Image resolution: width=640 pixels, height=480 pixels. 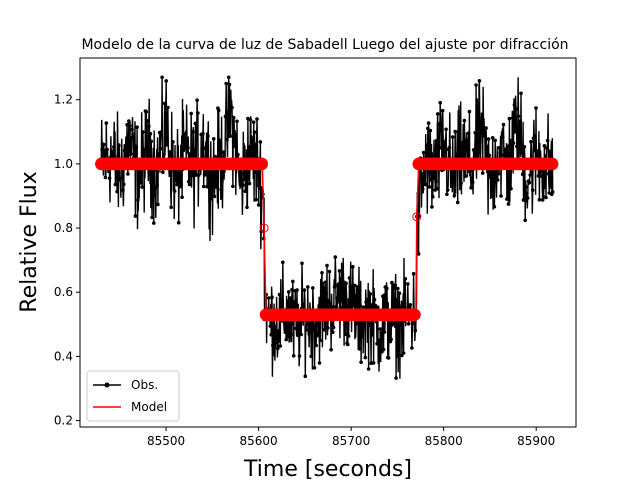 What do you see at coordinates (264, 228) in the screenshot?
I see `model-transition-point` at bounding box center [264, 228].